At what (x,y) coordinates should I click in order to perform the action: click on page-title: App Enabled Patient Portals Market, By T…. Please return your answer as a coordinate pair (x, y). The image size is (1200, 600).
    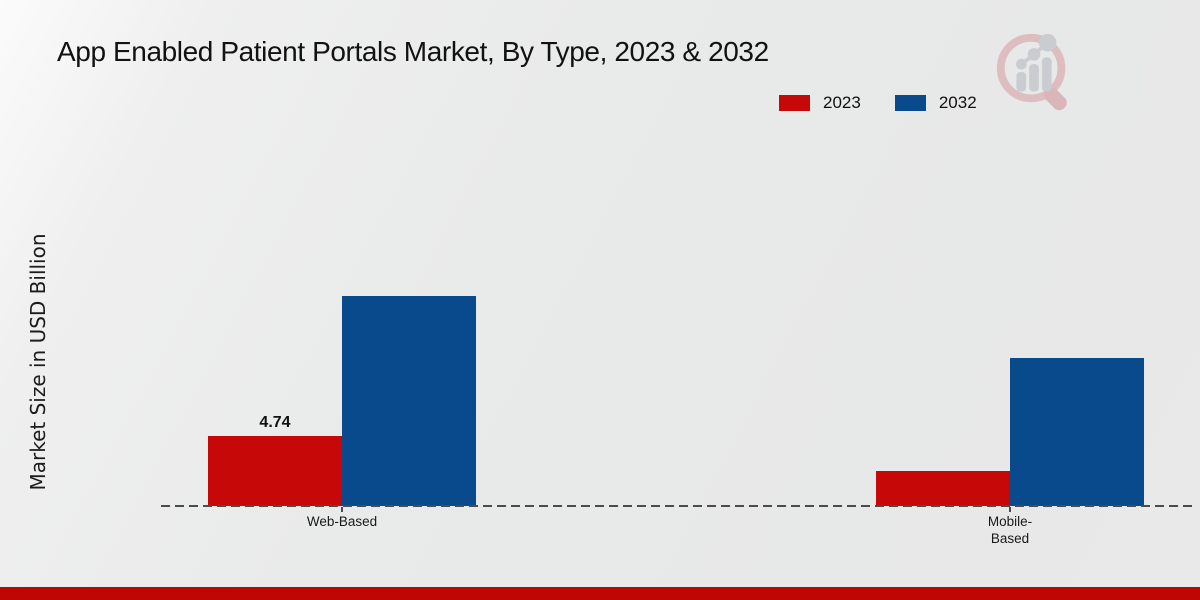
    Looking at the image, I should click on (413, 51).